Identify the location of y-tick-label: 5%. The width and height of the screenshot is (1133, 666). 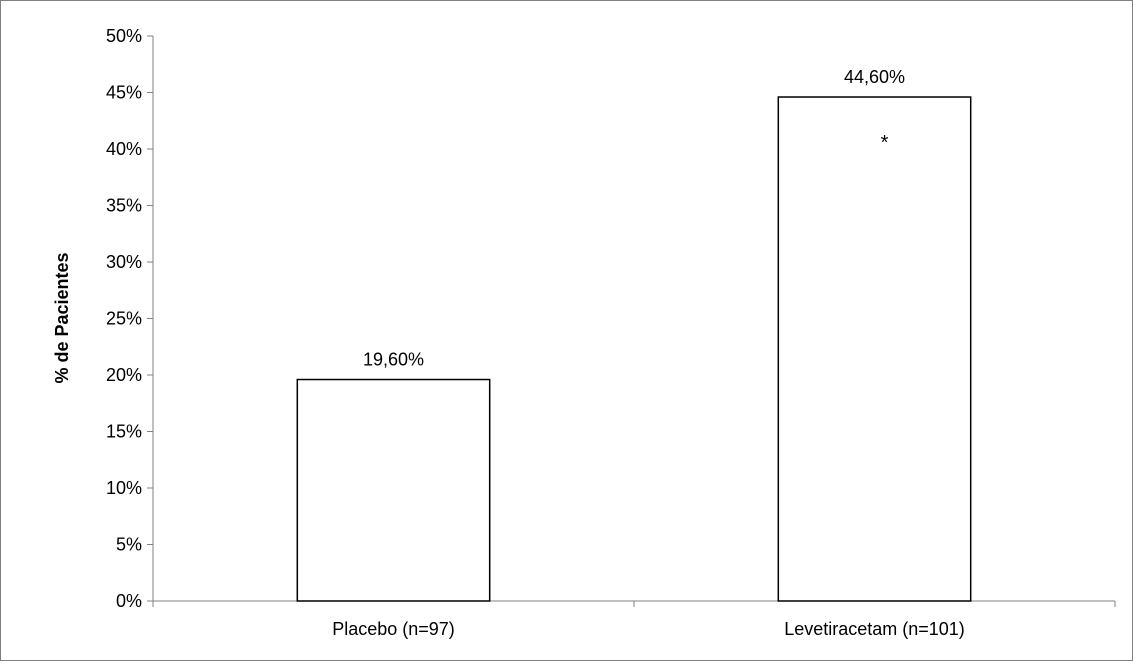
(129, 545).